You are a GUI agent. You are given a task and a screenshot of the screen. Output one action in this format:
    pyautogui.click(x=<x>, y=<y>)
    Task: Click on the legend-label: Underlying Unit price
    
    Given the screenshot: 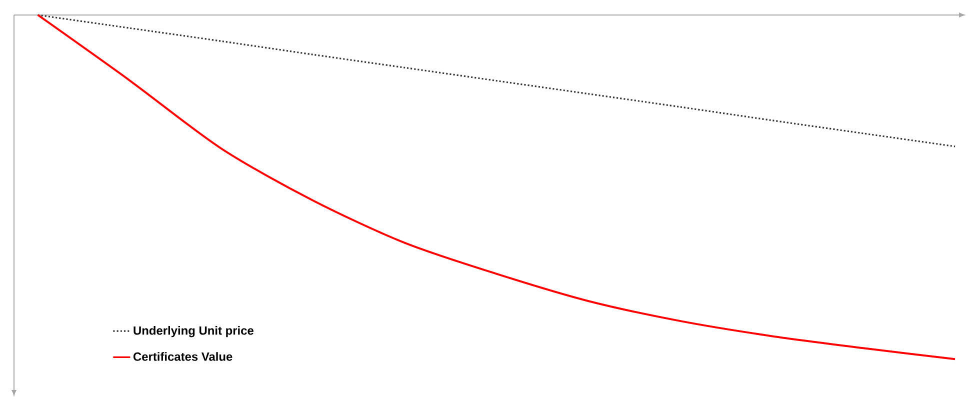 What is the action you would take?
    pyautogui.click(x=194, y=332)
    